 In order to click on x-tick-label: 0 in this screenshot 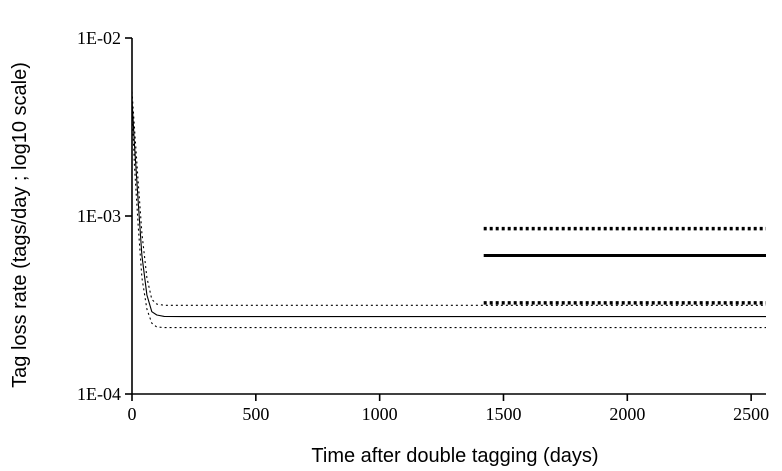, I will do `click(132, 414)`.